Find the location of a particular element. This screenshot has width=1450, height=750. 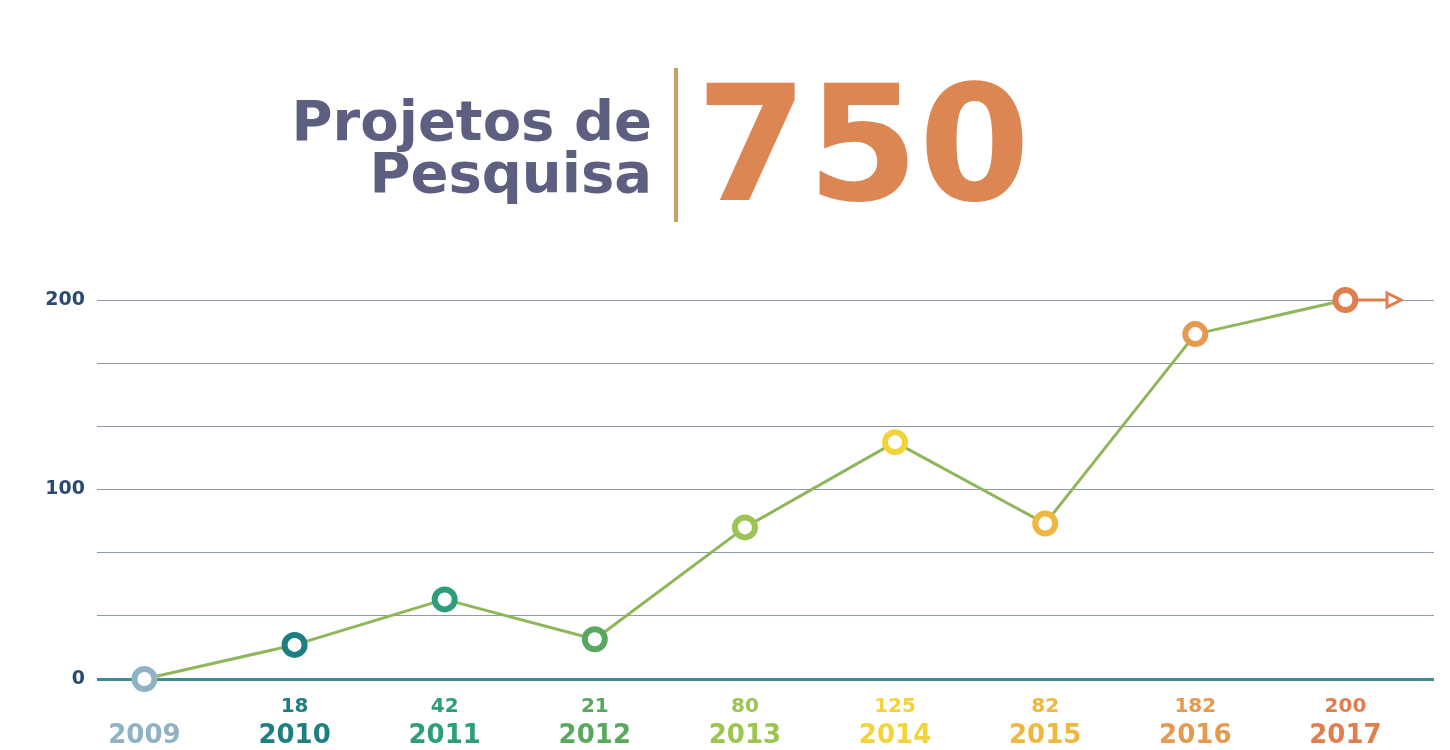

x-tick-label: 2017 is located at coordinates (1345, 734).